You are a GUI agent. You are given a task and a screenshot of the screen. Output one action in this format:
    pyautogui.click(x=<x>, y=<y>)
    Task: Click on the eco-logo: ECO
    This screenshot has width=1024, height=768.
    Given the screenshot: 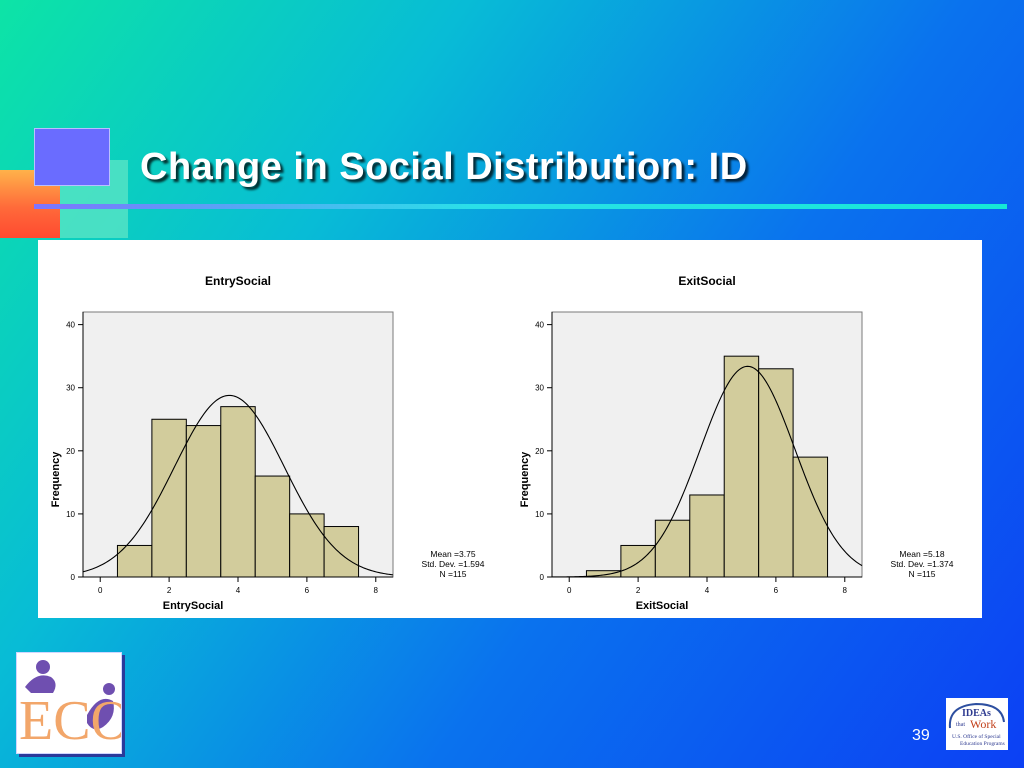 What is the action you would take?
    pyautogui.click(x=73, y=703)
    